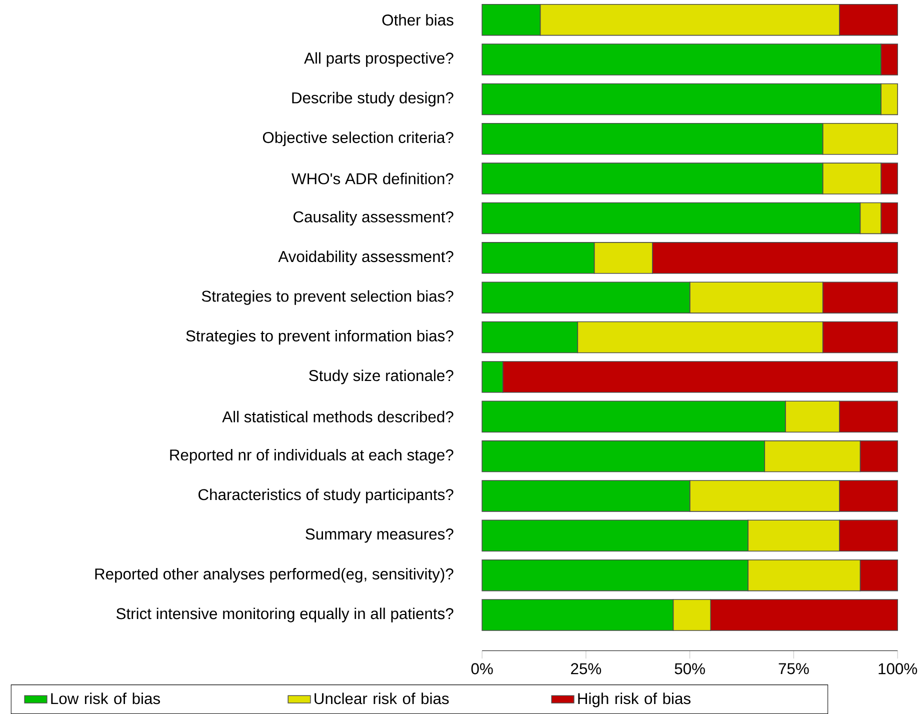 This screenshot has height=714, width=922. Describe the element at coordinates (898, 668) in the screenshot. I see `x-tick-label: 100%` at that location.